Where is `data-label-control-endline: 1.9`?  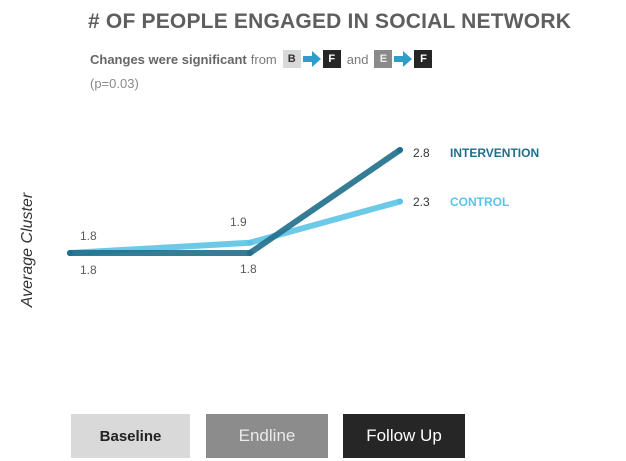
data-label-control-endline: 1.9 is located at coordinates (238, 222).